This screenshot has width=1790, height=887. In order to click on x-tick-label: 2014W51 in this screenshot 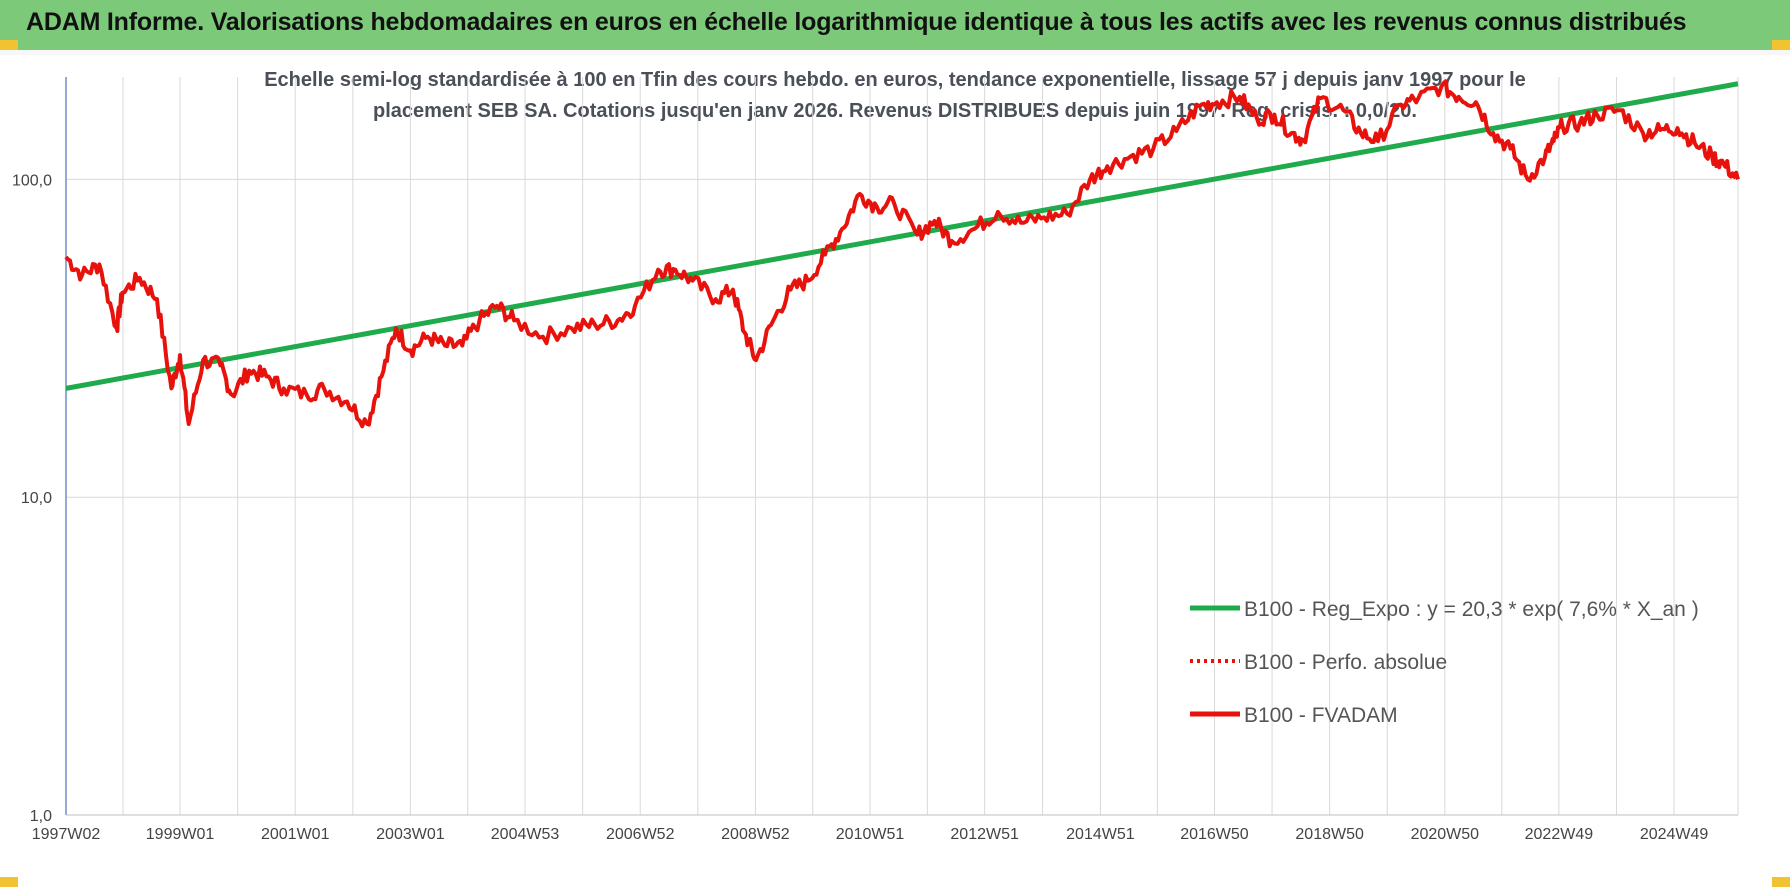, I will do `click(1100, 834)`.